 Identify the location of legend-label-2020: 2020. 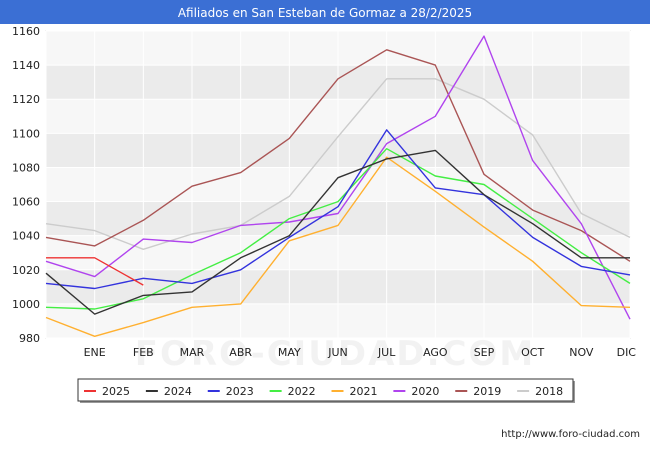
(425, 391).